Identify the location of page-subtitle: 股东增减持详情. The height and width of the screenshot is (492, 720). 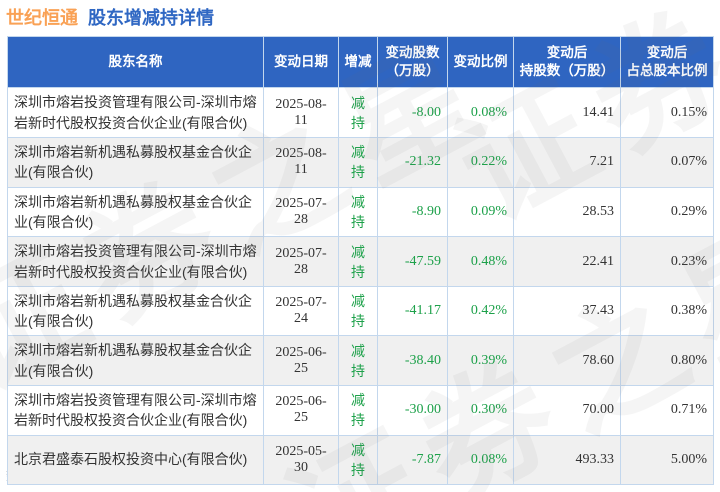
(151, 18).